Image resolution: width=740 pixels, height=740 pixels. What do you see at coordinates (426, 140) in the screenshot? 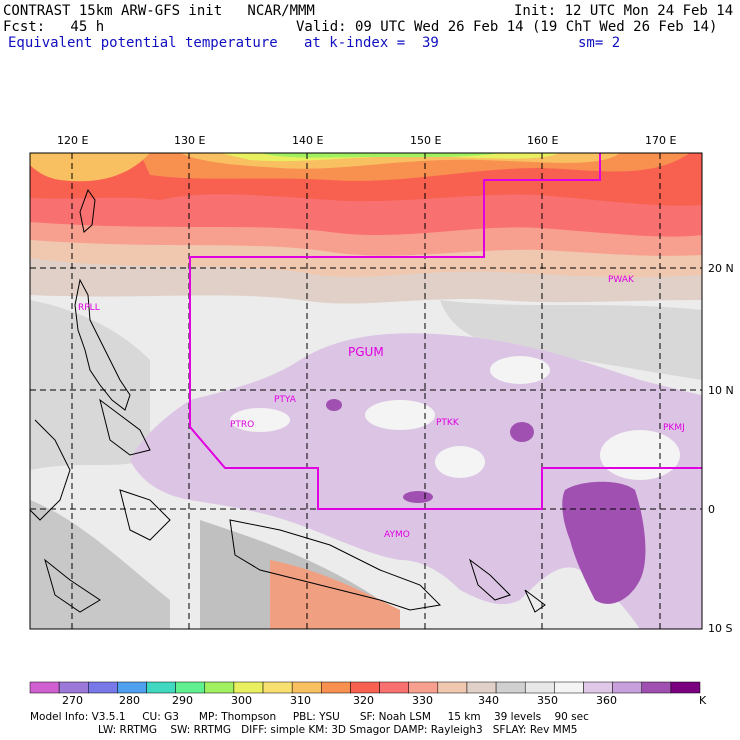
I see `lon-label: 150 E` at bounding box center [426, 140].